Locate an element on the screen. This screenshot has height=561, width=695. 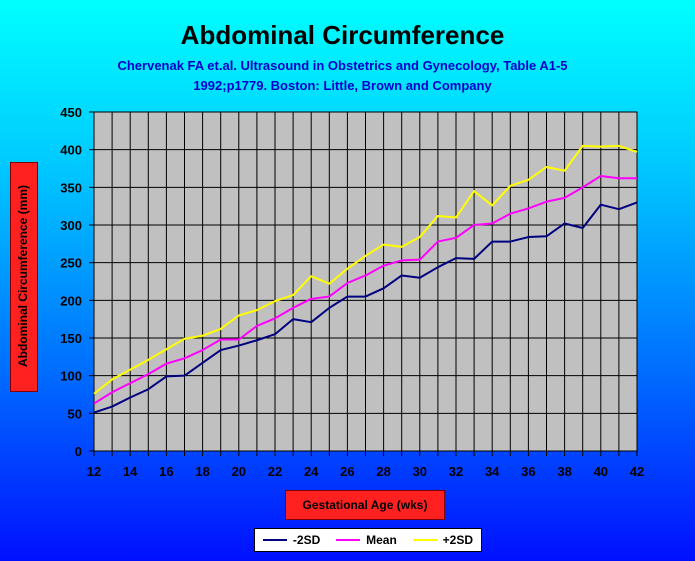
y-tick-label: 400 is located at coordinates (71, 150).